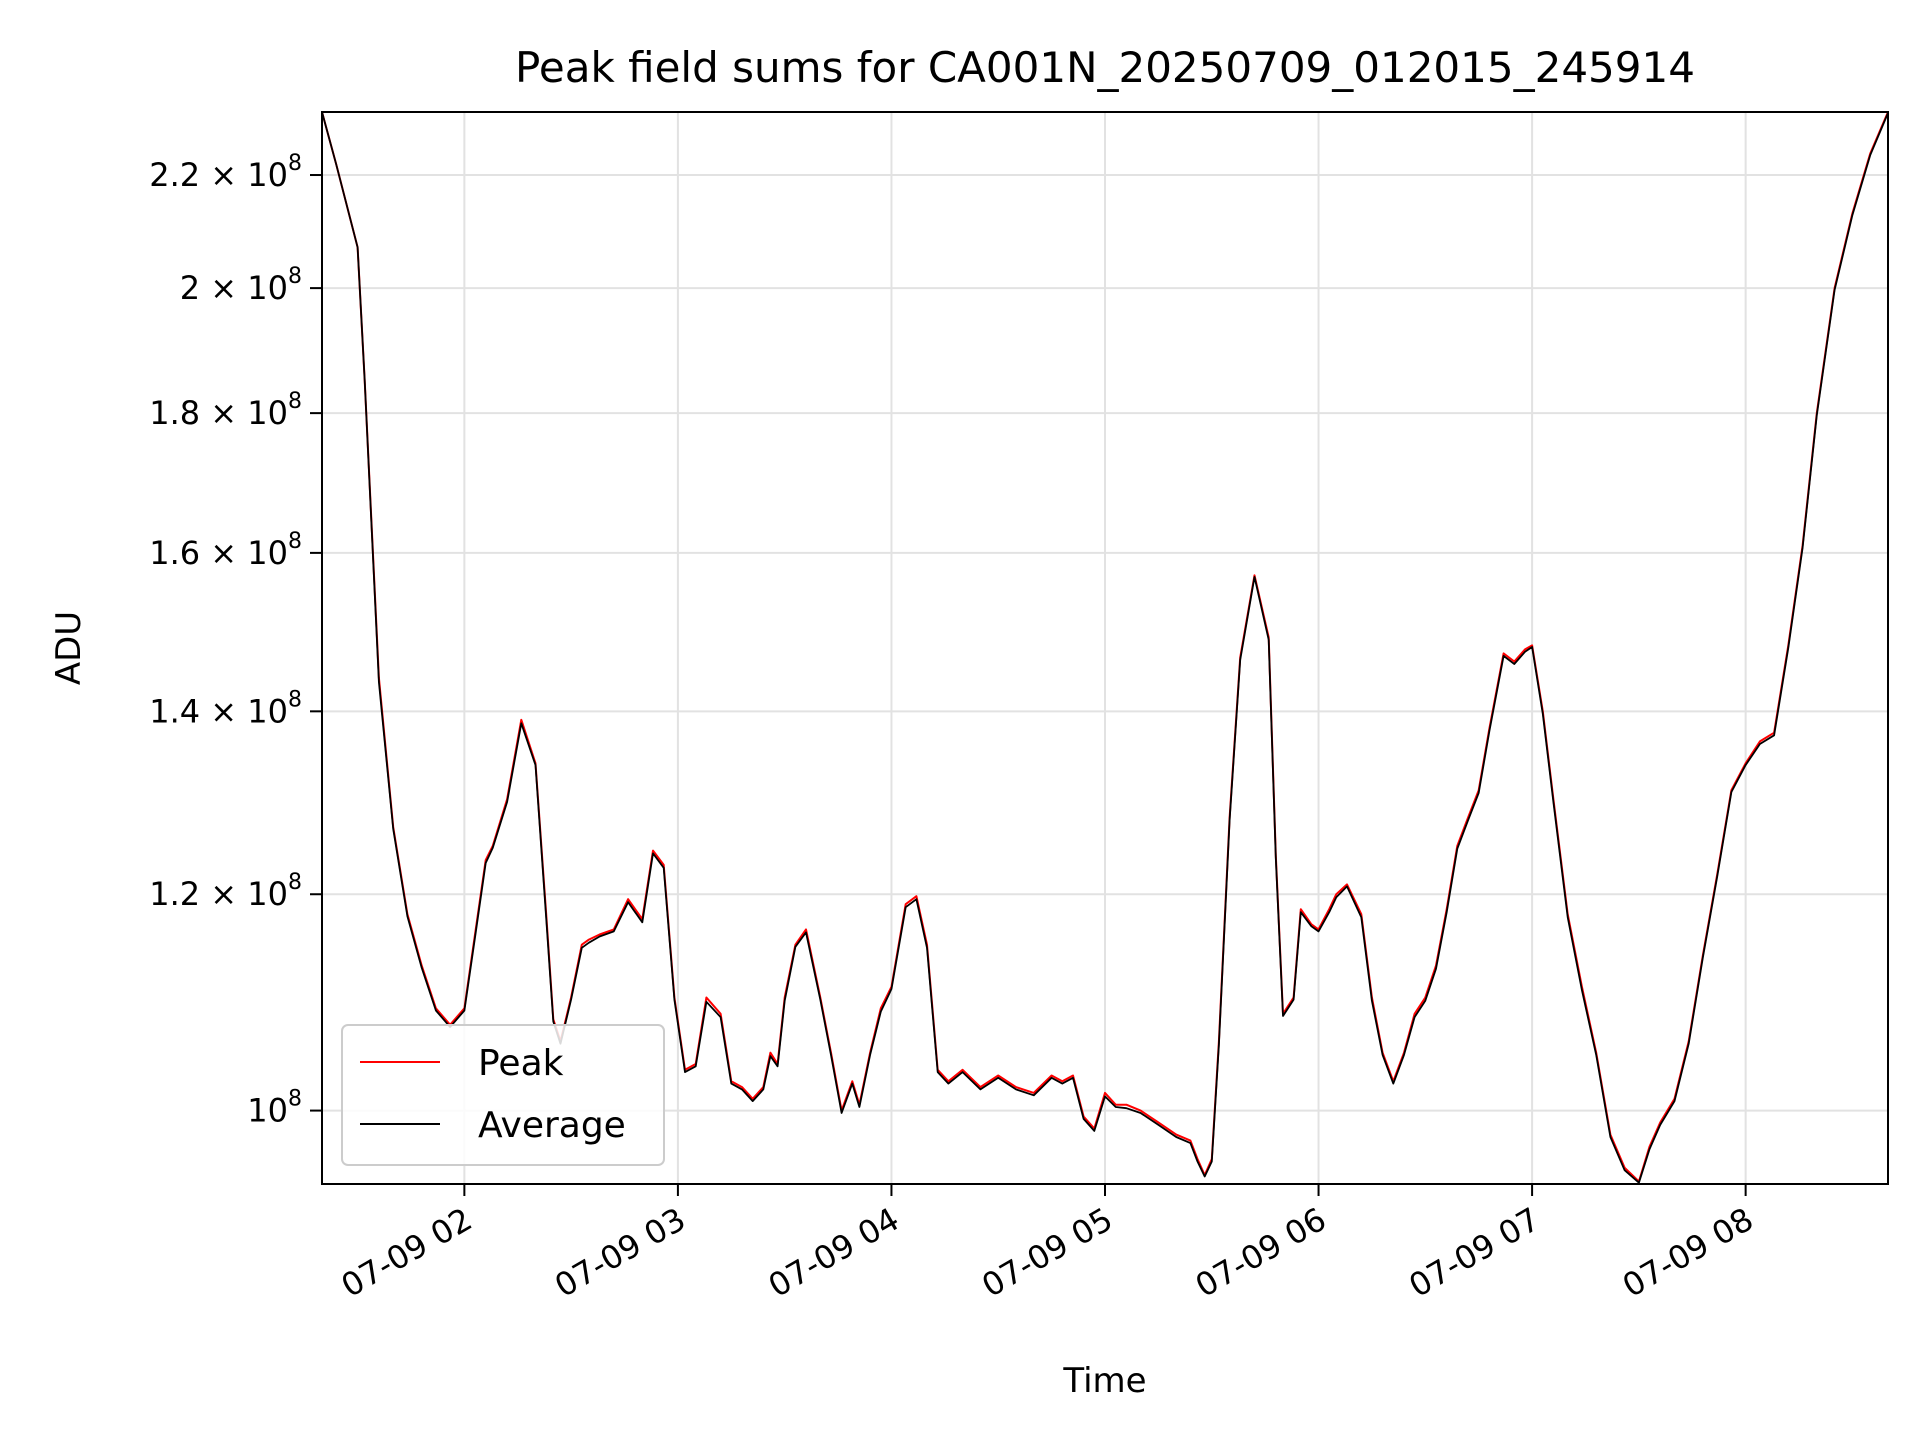  I want to click on legend: Peak Average, so click(503, 1095).